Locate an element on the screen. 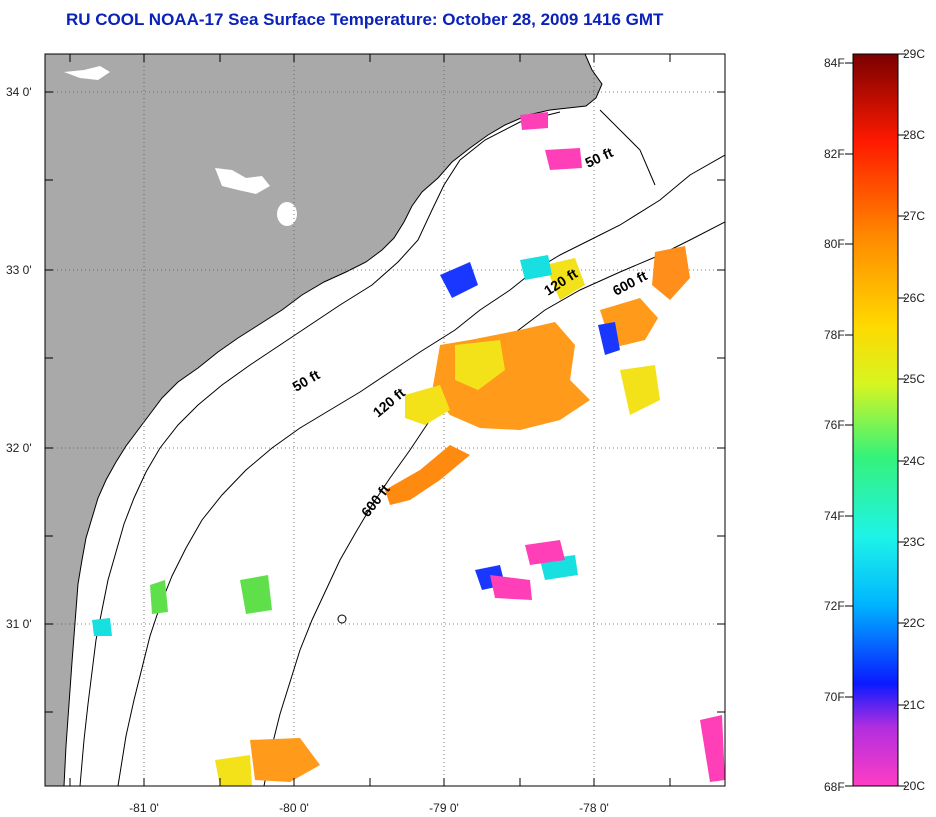 This screenshot has width=936, height=817. colorbar is located at coordinates (875, 420).